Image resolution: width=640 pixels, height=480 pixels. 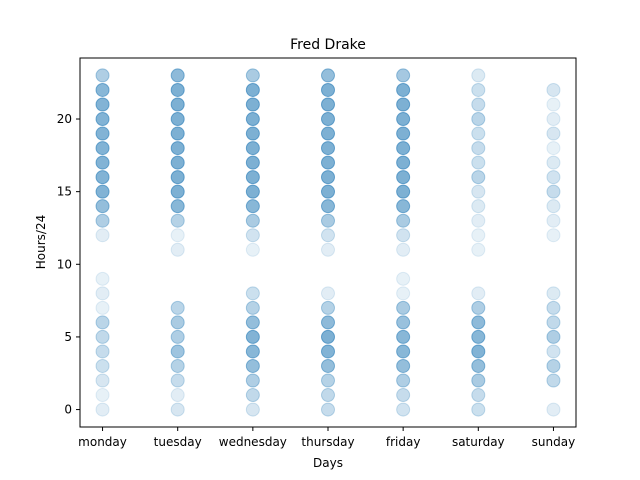 I want to click on y-tick-label: 15, so click(x=64, y=192).